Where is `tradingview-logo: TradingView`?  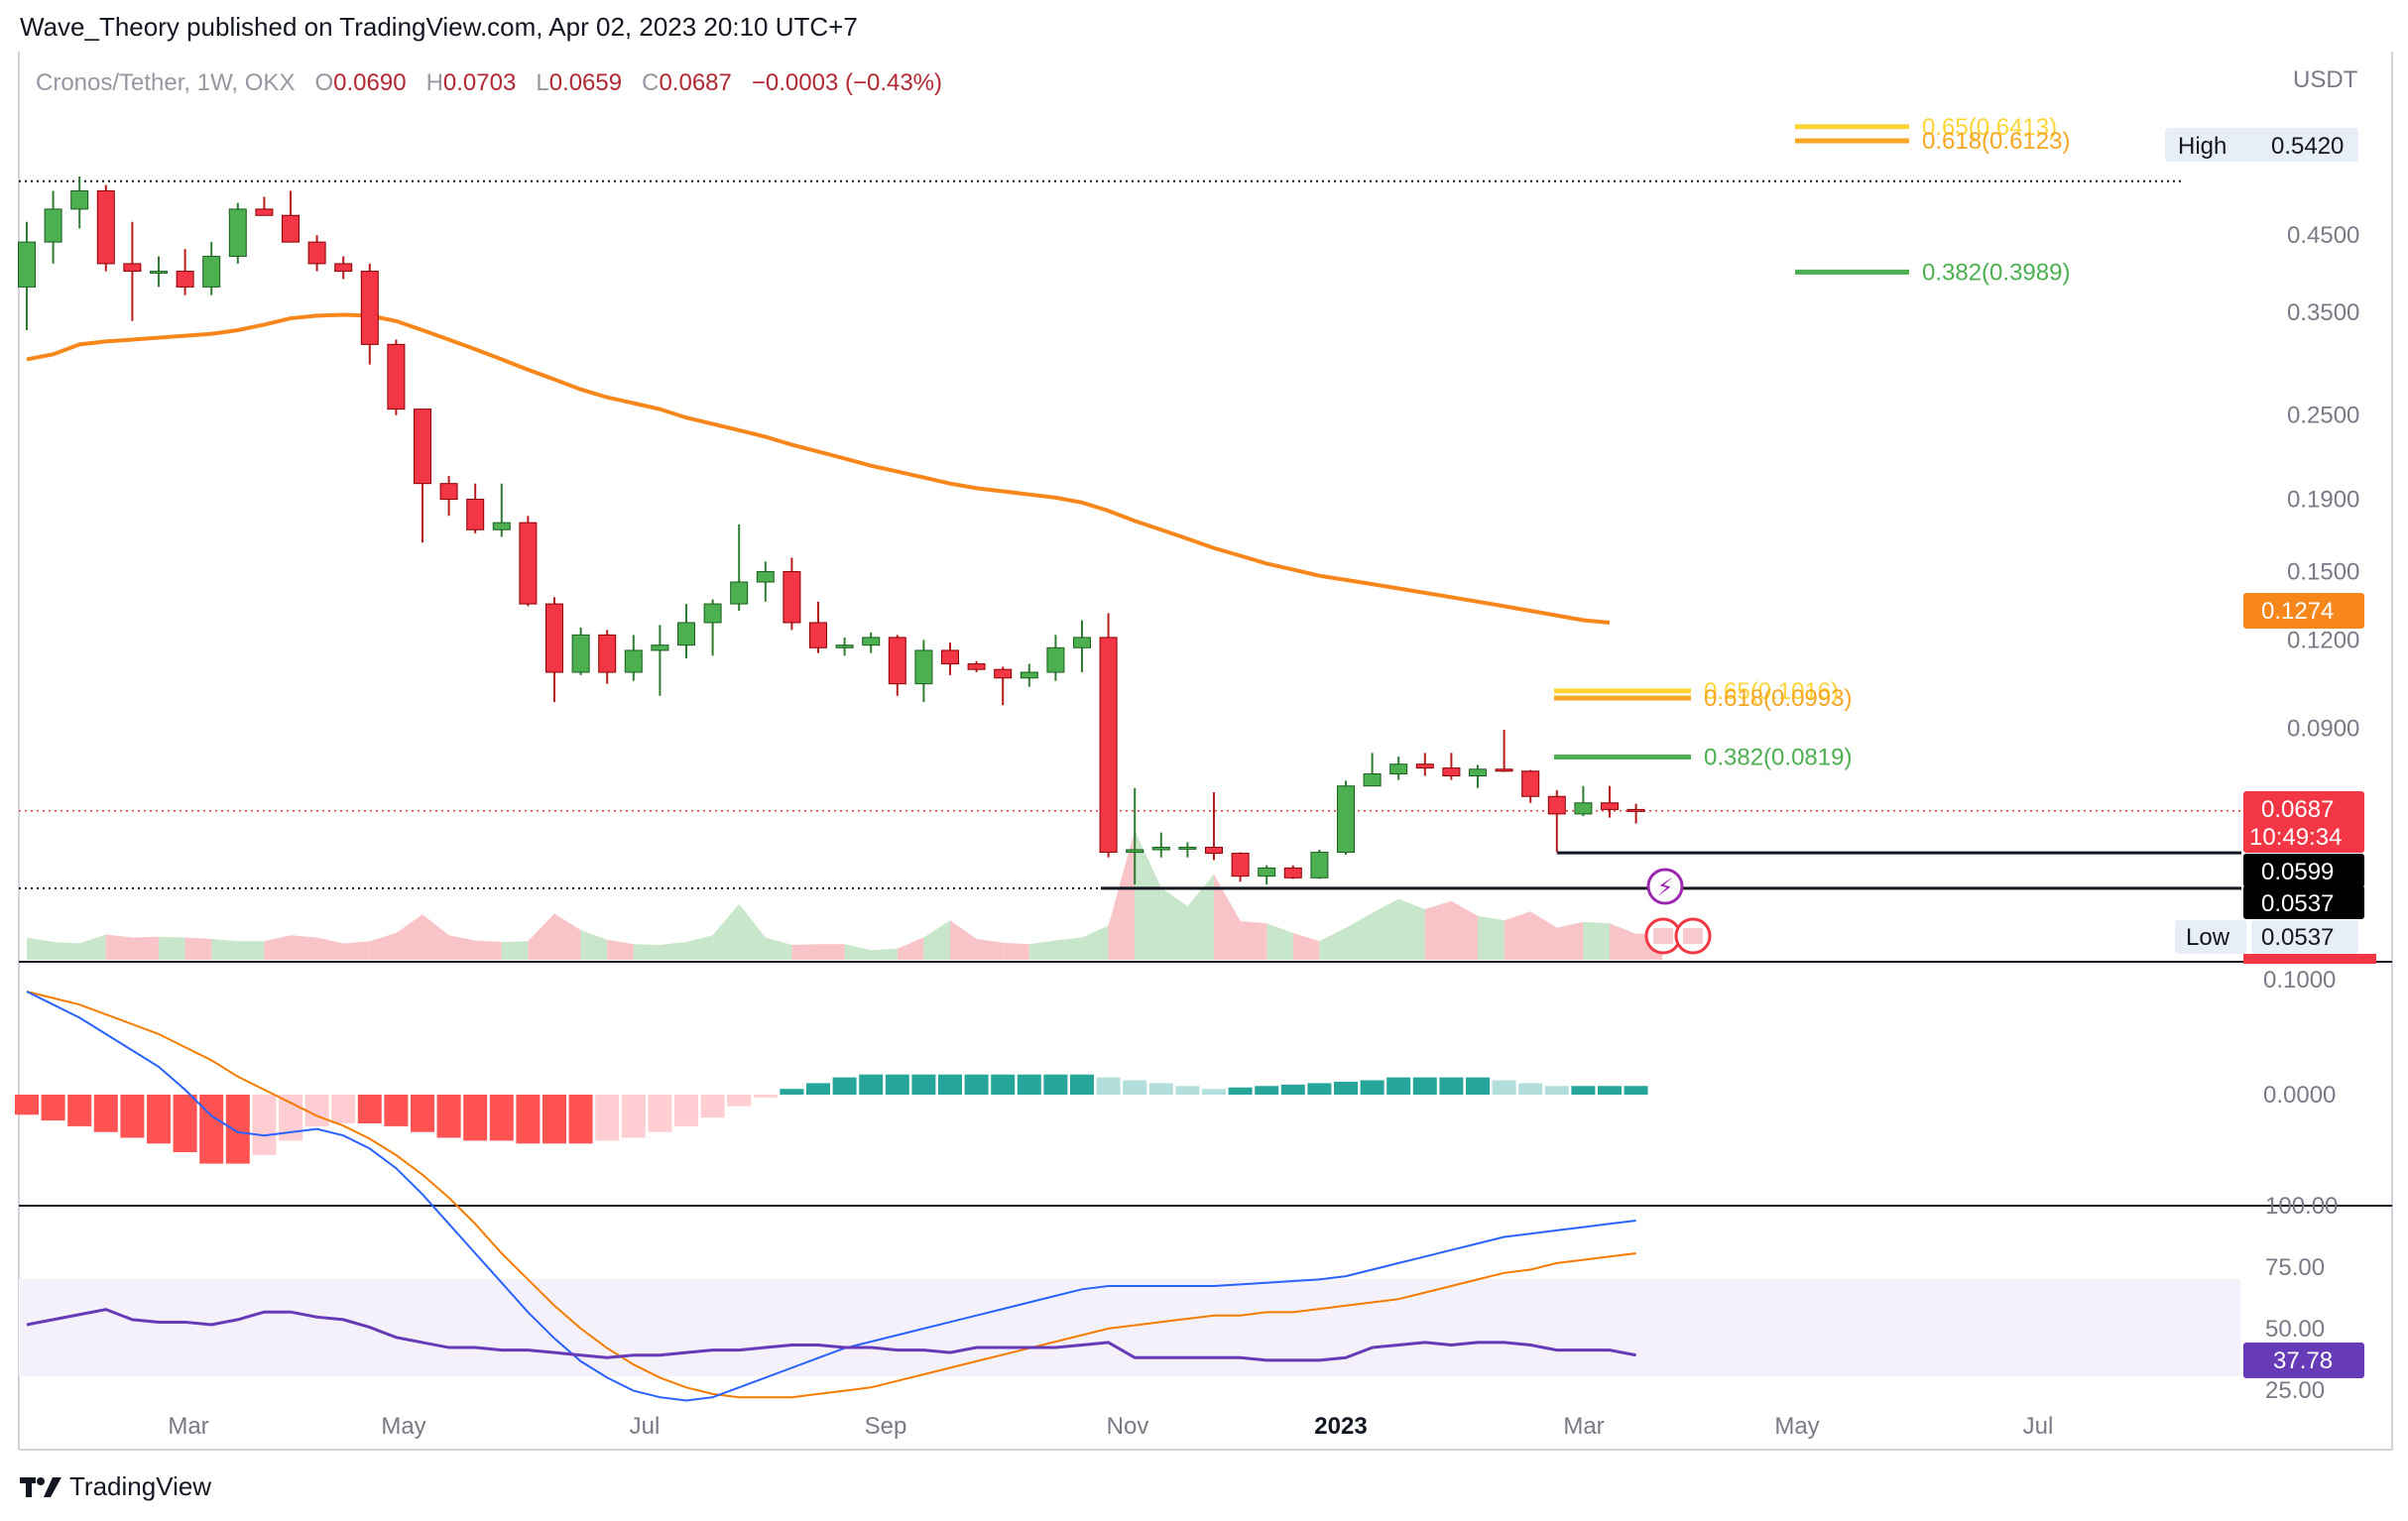
tradingview-logo: TradingView is located at coordinates (116, 1486).